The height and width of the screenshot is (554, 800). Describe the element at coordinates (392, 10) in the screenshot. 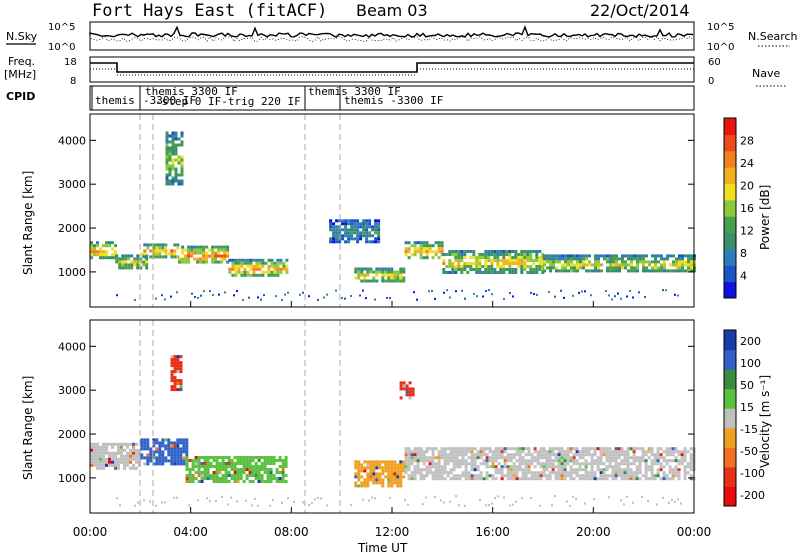

I see `beam-label: Beam 03` at that location.